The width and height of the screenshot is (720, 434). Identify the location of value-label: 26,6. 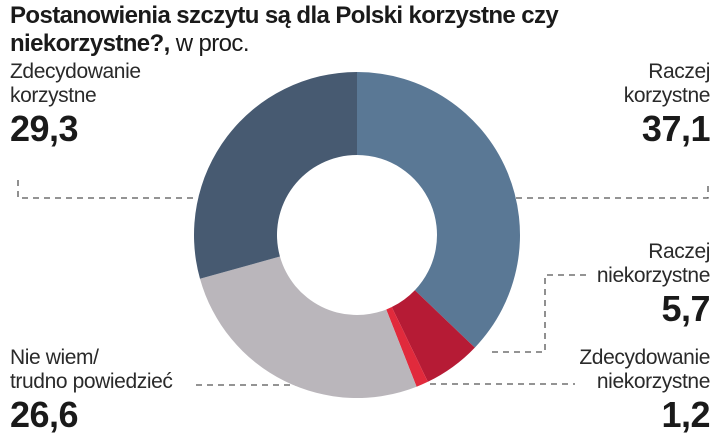
(44, 414).